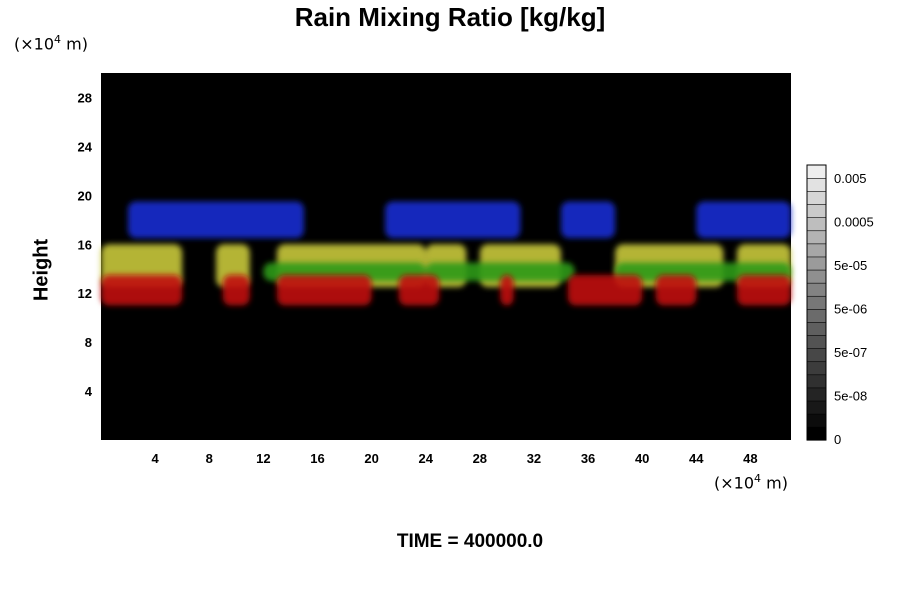 This screenshot has height=600, width=900. What do you see at coordinates (837, 439) in the screenshot?
I see `colorbar-tick-label: 0` at bounding box center [837, 439].